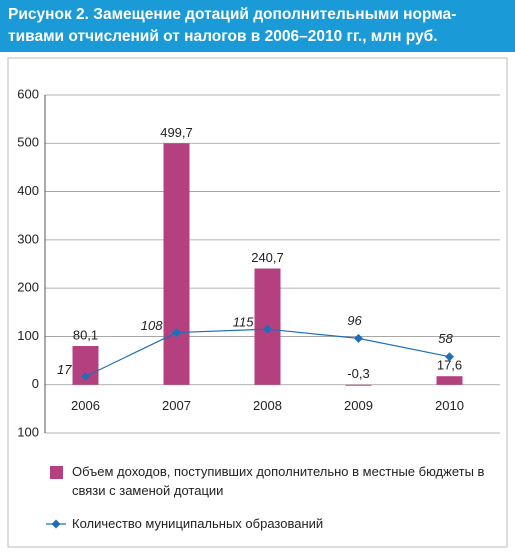 The height and width of the screenshot is (560, 515). I want to click on x-tick-label: 2008, so click(267, 405).